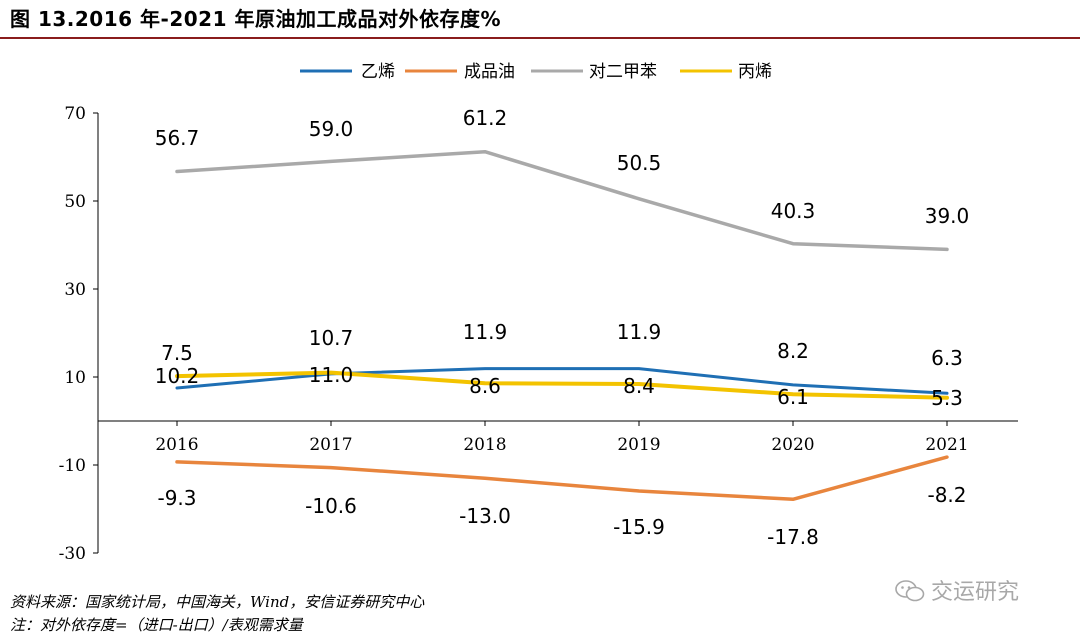 Image resolution: width=1080 pixels, height=637 pixels. Describe the element at coordinates (176, 498) in the screenshot. I see `data-label-refined-oil: -9.3` at that location.